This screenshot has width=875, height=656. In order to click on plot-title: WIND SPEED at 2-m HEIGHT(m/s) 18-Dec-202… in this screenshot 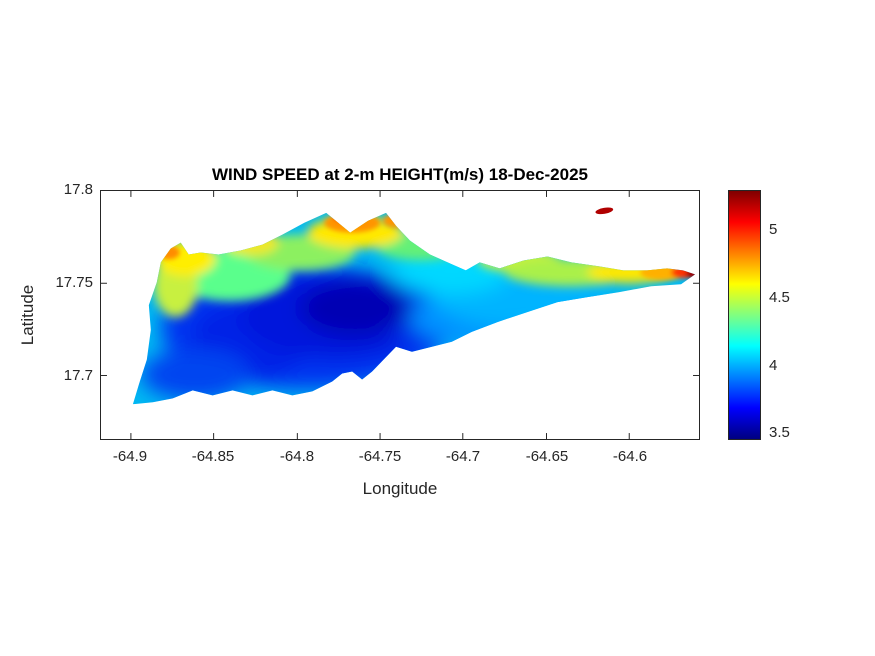, I will do `click(400, 174)`.